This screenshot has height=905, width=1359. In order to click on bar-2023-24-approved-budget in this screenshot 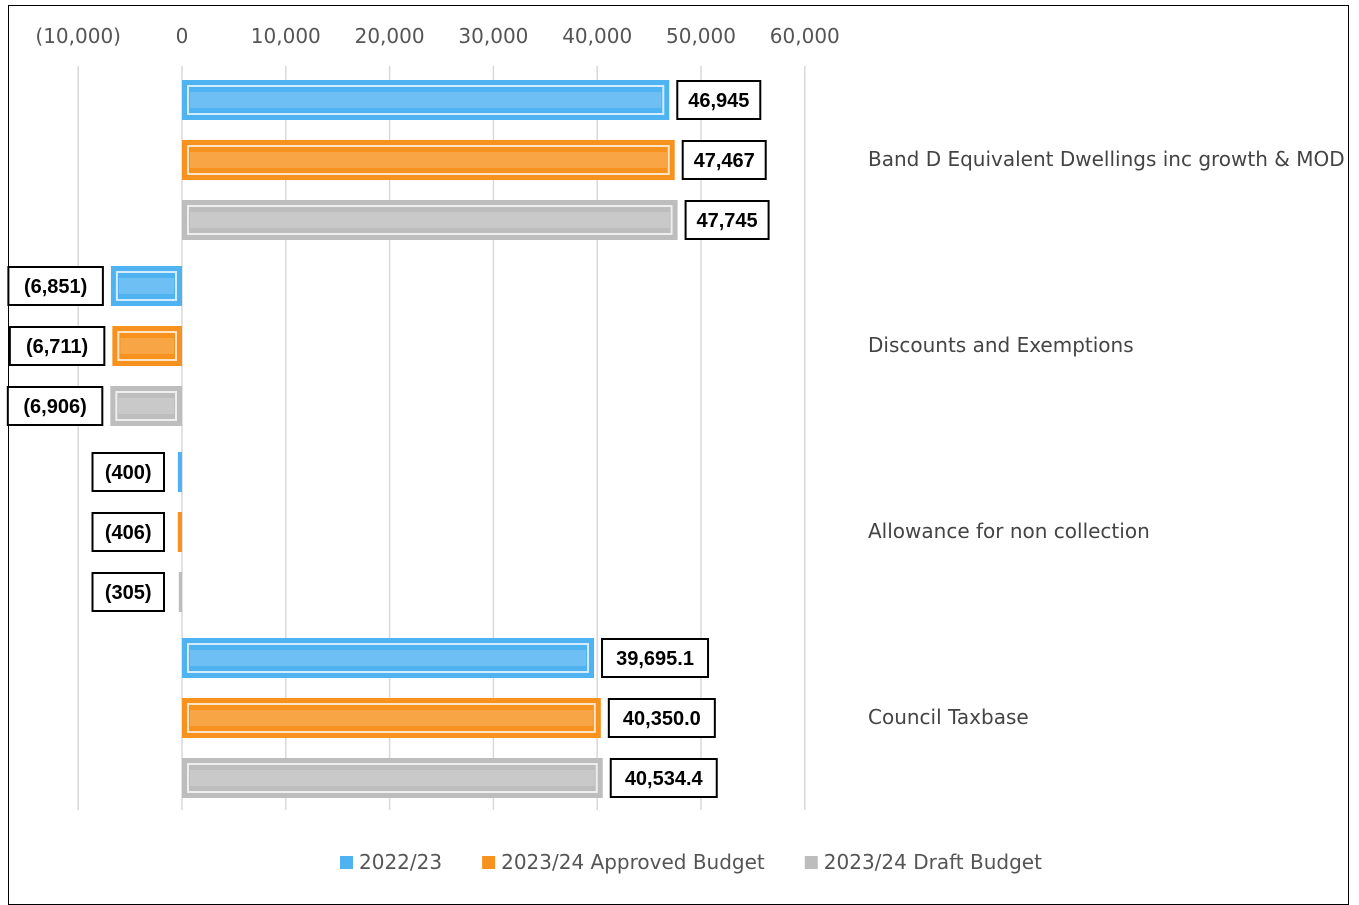, I will do `click(179, 532)`.